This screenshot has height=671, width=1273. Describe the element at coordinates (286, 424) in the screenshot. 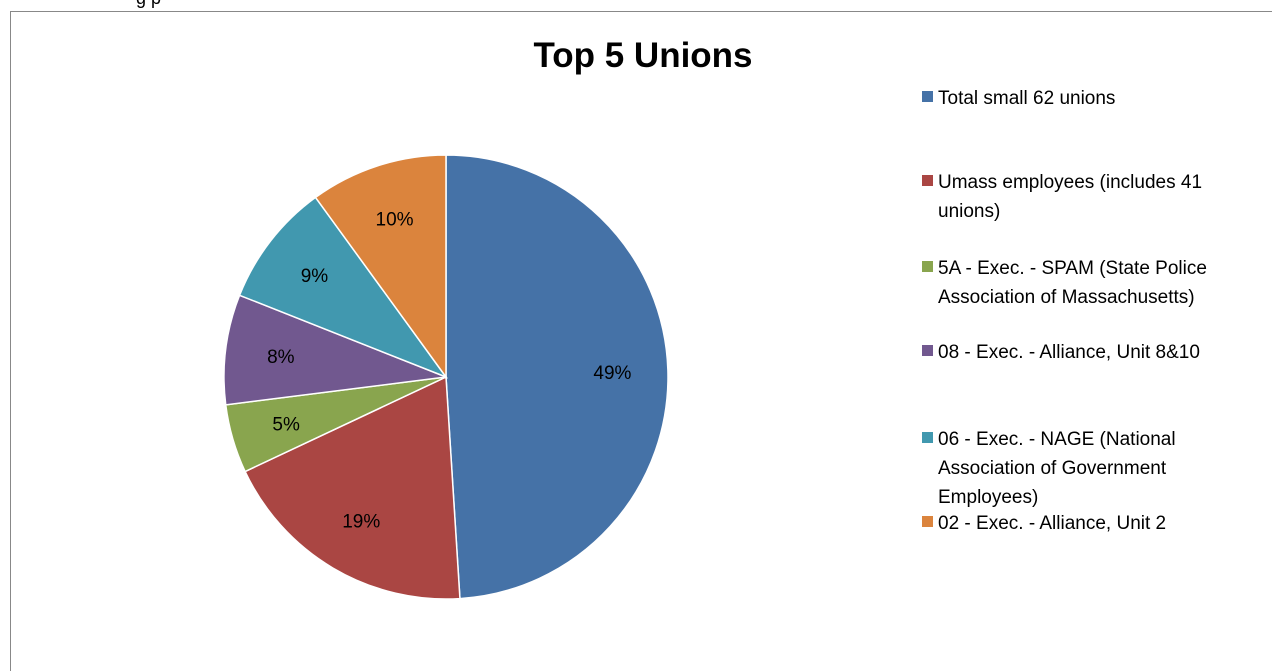

I see `pie-slice-label-3: 5%` at that location.